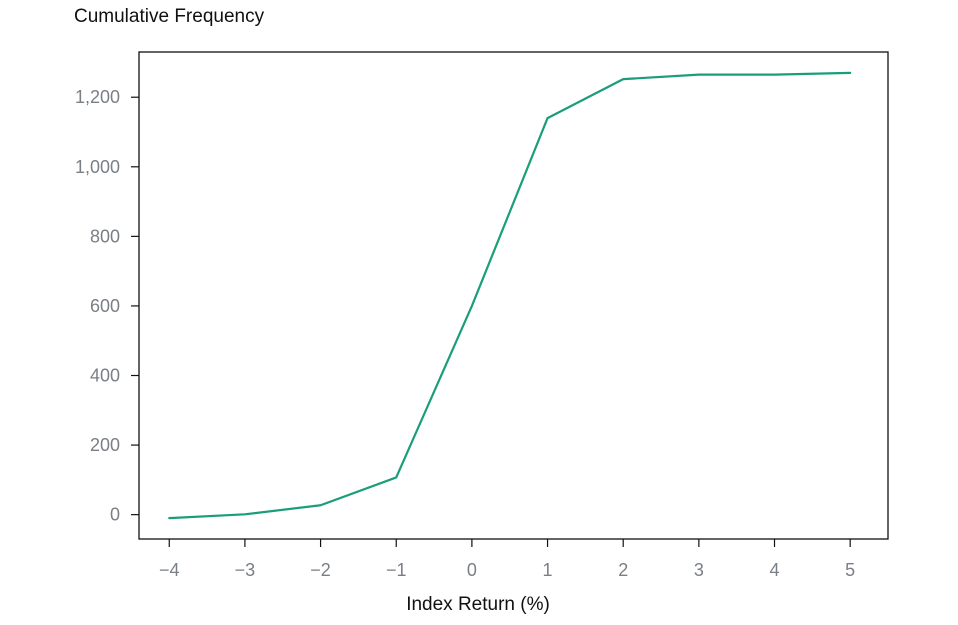 This screenshot has height=625, width=958. I want to click on y-tick-label: 0, so click(115, 515).